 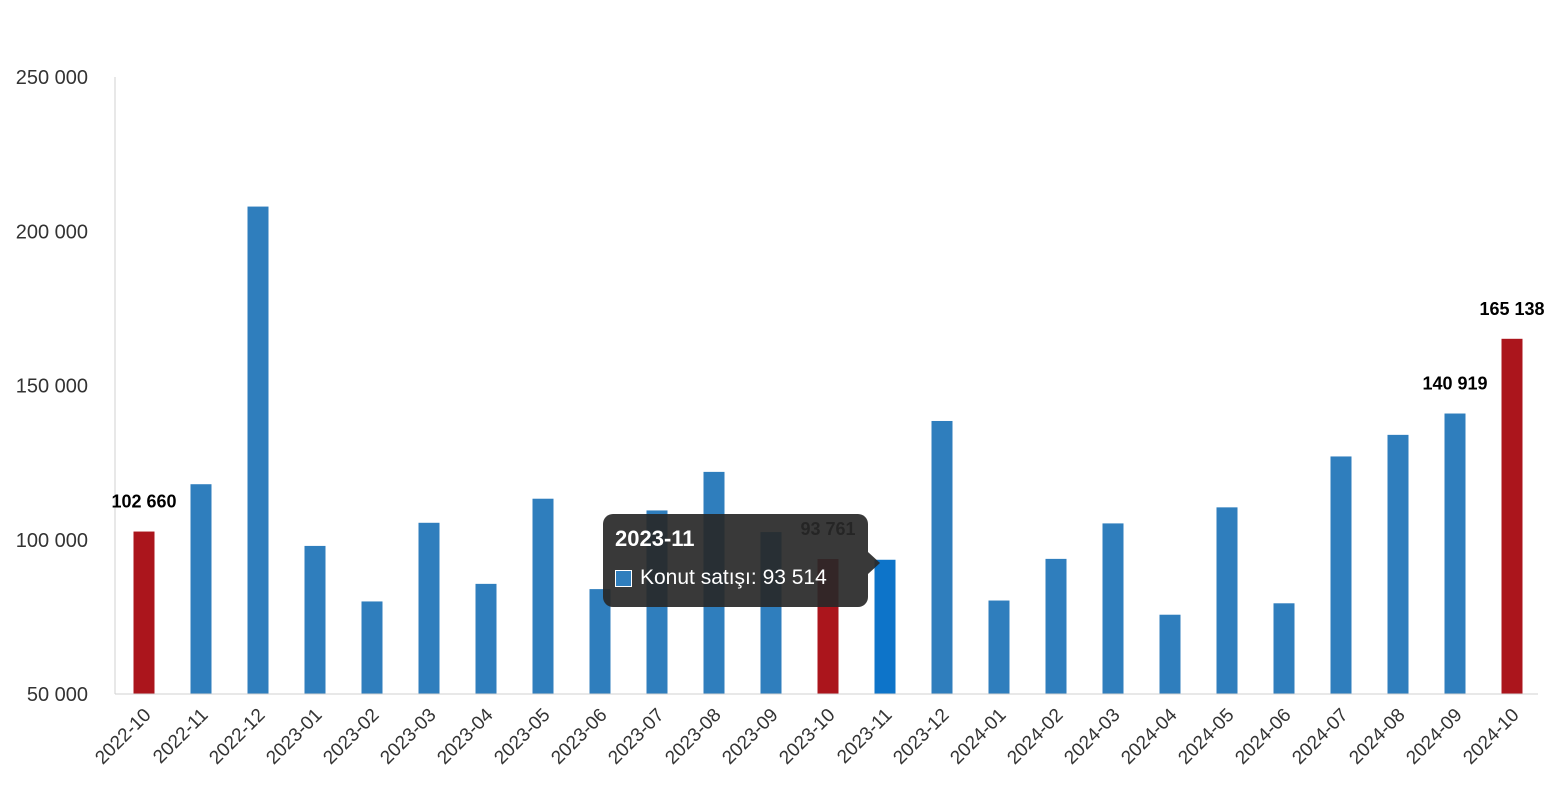 What do you see at coordinates (237, 737) in the screenshot?
I see `x-tick-label: 2022-12` at bounding box center [237, 737].